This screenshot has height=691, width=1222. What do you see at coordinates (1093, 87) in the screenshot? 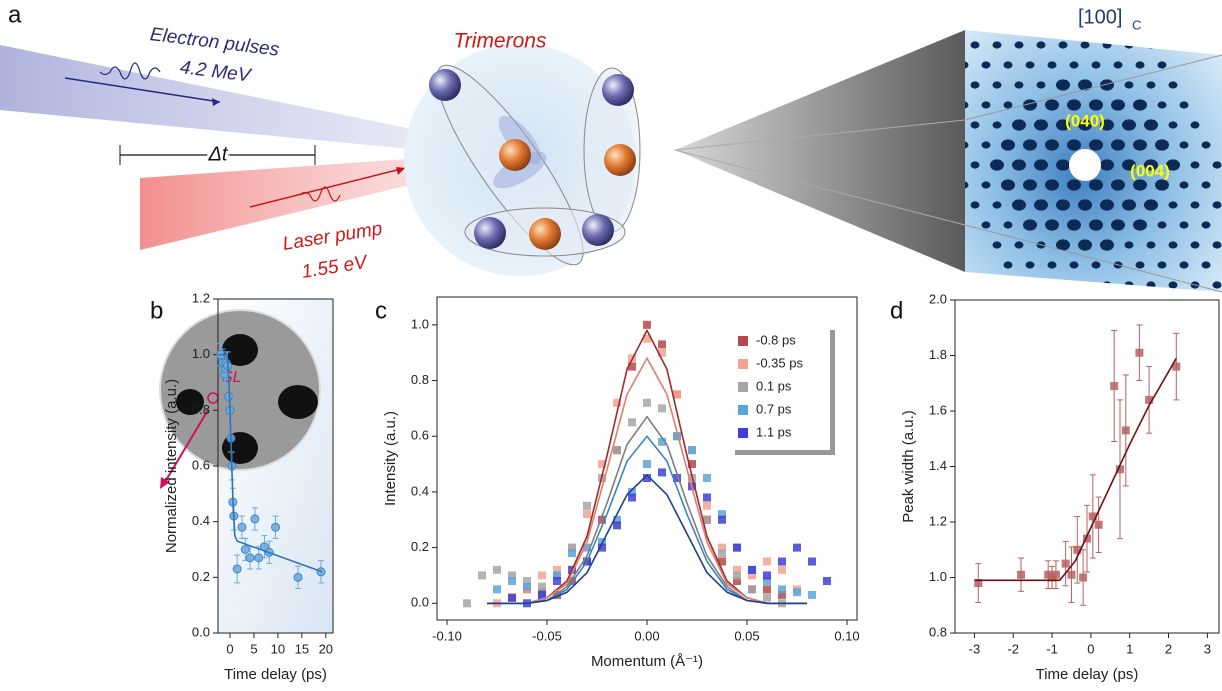
I see `cone-edge` at bounding box center [1093, 87].